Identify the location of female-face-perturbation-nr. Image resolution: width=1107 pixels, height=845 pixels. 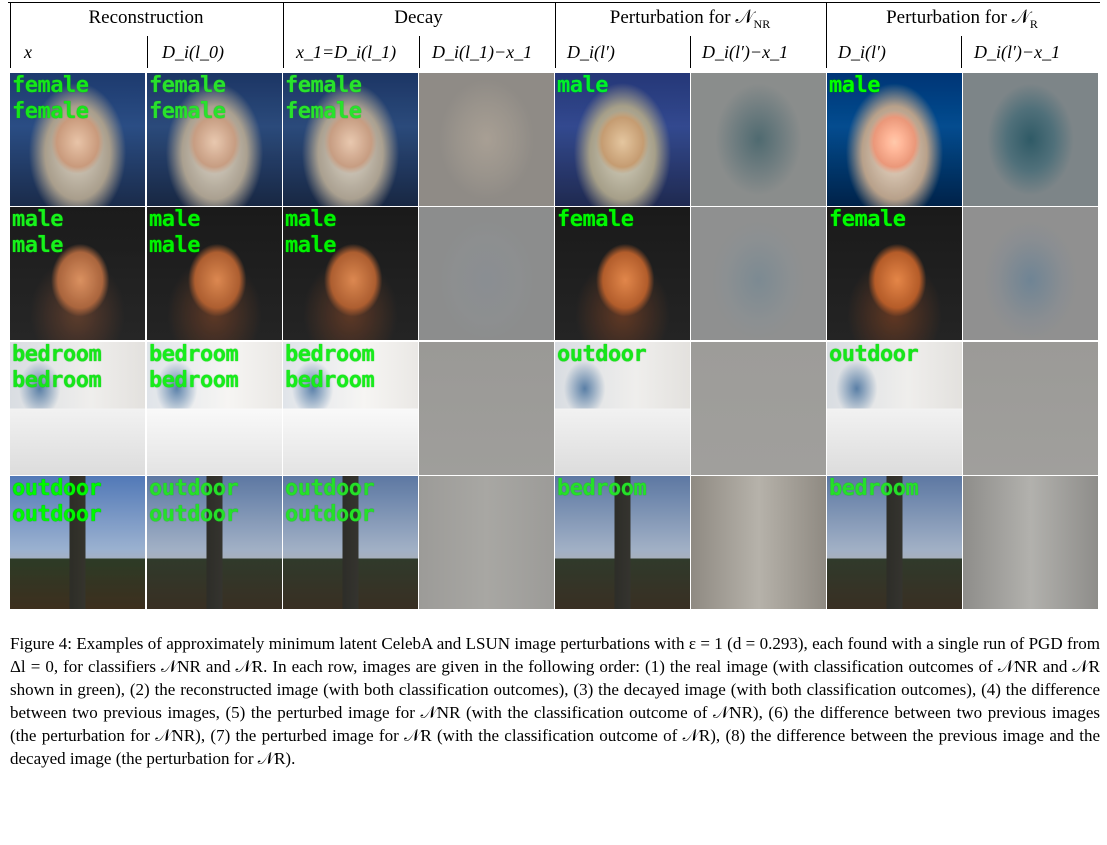
(758, 139).